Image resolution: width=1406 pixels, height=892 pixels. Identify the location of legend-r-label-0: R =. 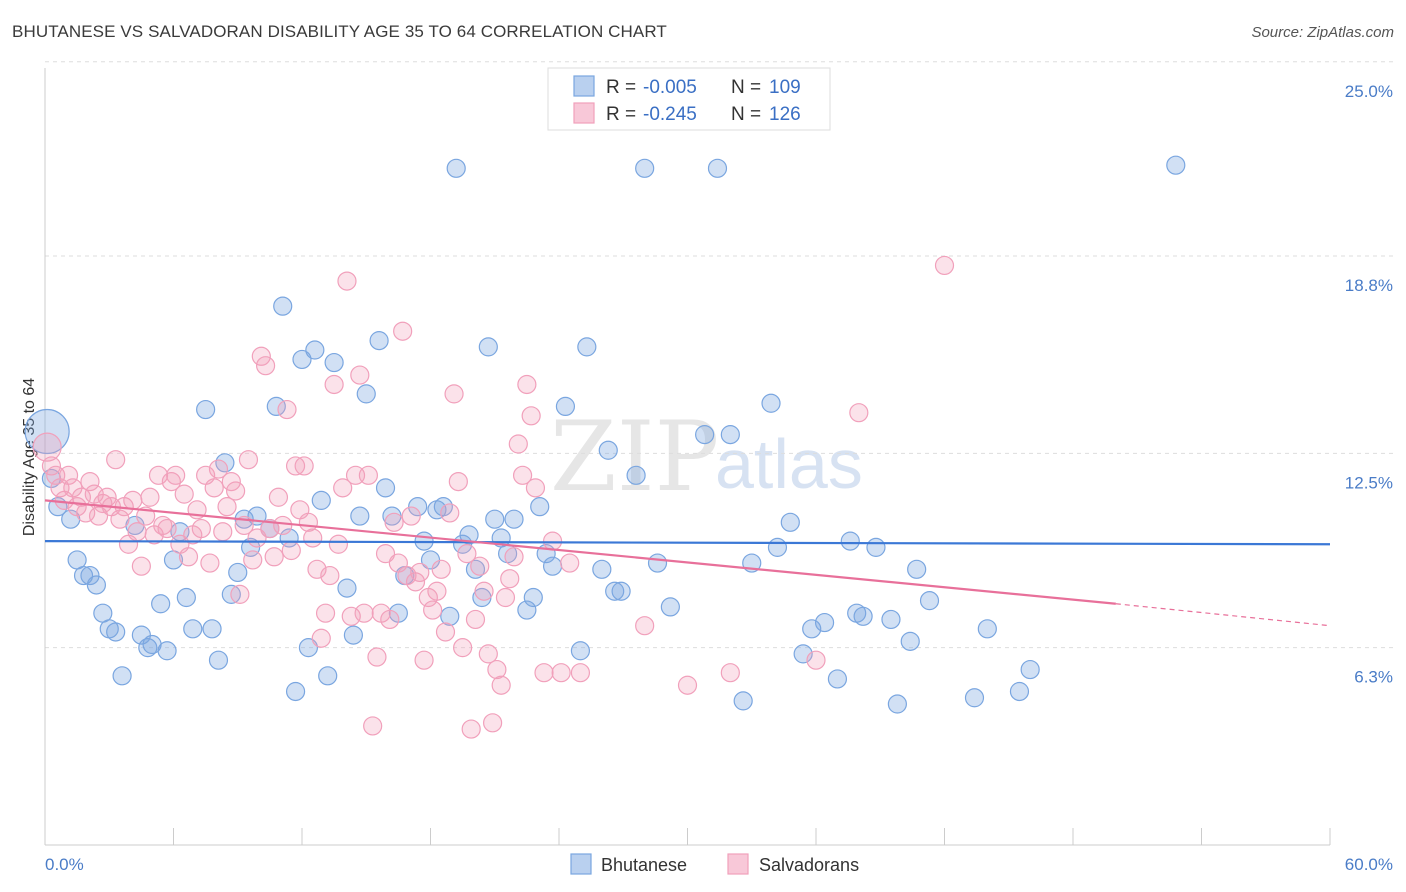
(621, 87).